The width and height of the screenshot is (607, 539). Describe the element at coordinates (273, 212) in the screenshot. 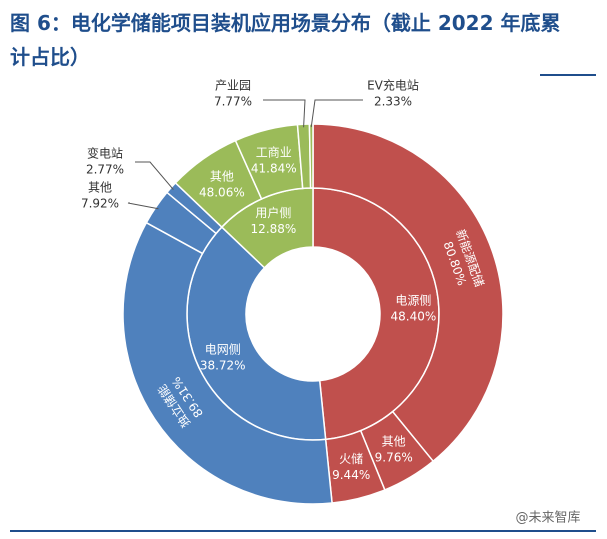

I see `inner-label: 用户侧` at that location.